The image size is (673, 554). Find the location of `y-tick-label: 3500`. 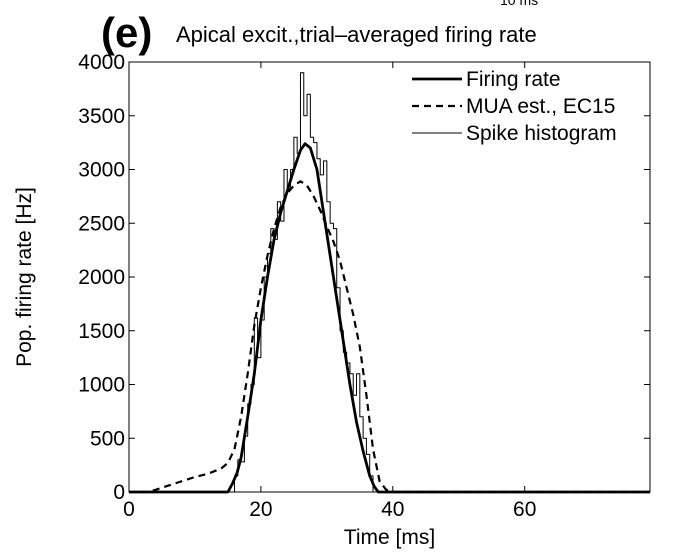

y-tick-label: 3500 is located at coordinates (101, 116).